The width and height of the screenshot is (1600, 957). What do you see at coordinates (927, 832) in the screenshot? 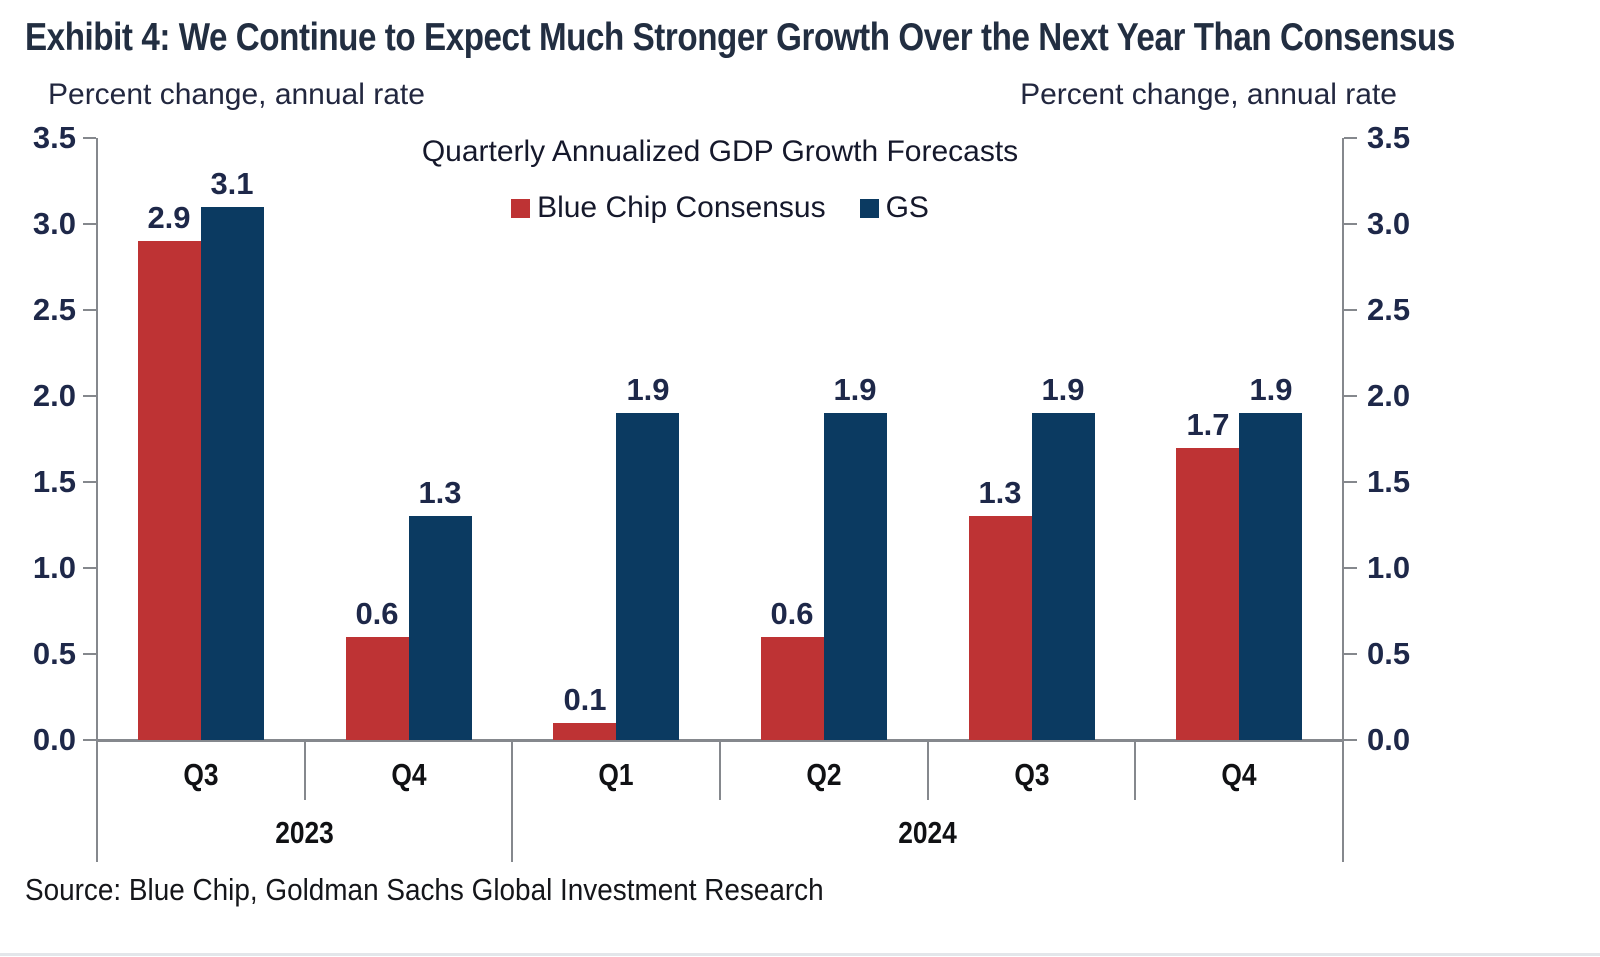
I see `x-axis-year-label: 2024` at bounding box center [927, 832].